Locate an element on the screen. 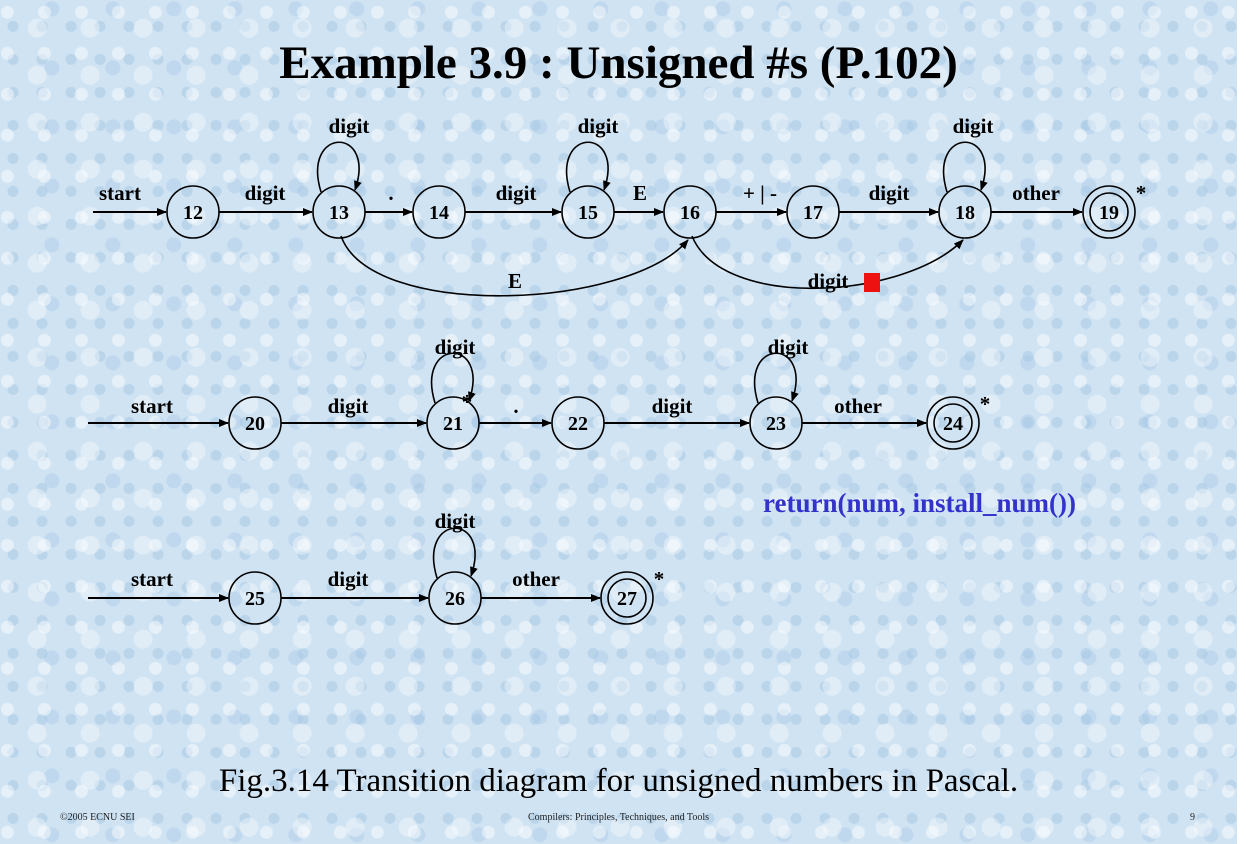 This screenshot has width=1254, height=844. loop-26-label: digit is located at coordinates (455, 521).